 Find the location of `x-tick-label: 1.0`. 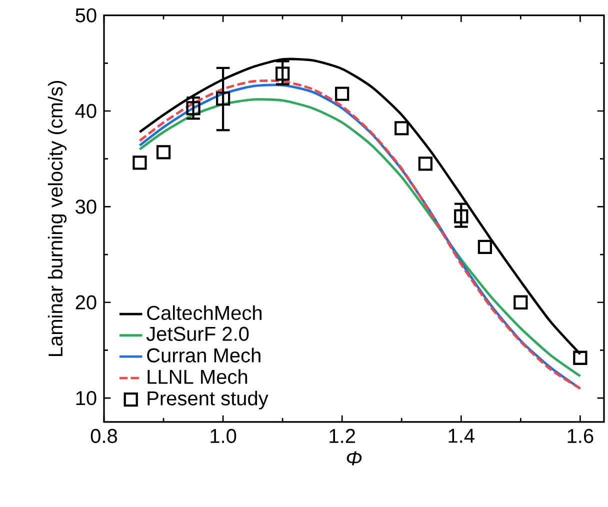

x-tick-label: 1.0 is located at coordinates (223, 436).